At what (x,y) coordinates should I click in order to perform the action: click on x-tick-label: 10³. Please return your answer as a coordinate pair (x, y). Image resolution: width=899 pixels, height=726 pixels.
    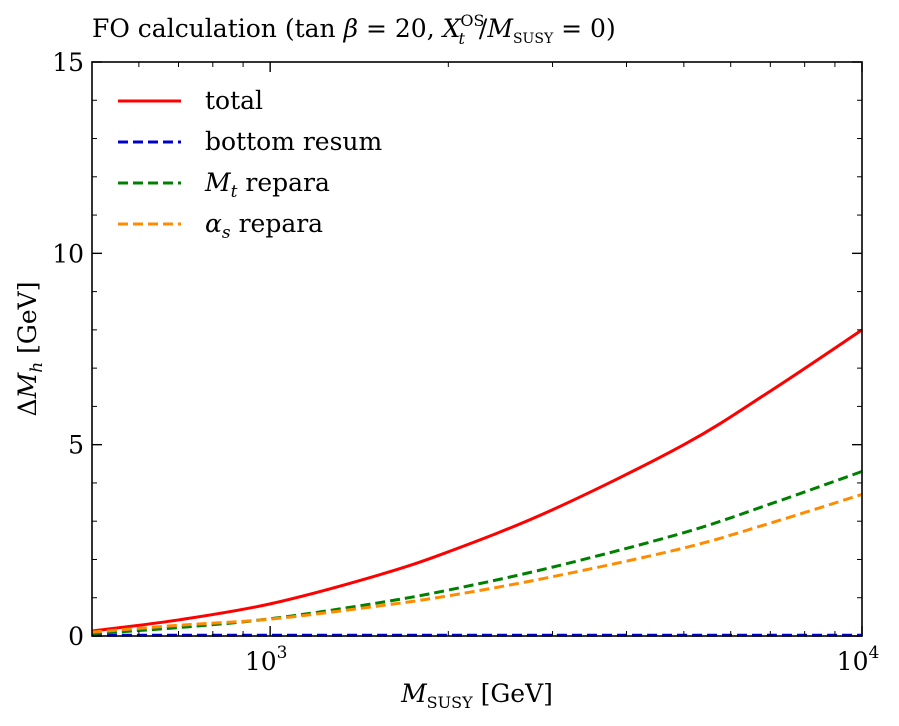
    Looking at the image, I should click on (266, 659).